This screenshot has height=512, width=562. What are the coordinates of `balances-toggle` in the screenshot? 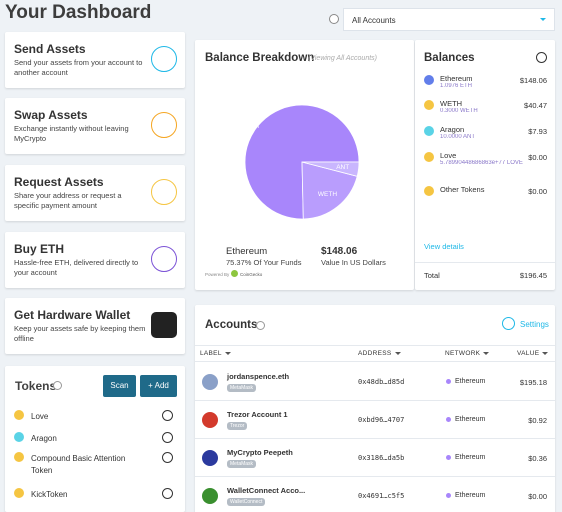 It's located at (541, 57).